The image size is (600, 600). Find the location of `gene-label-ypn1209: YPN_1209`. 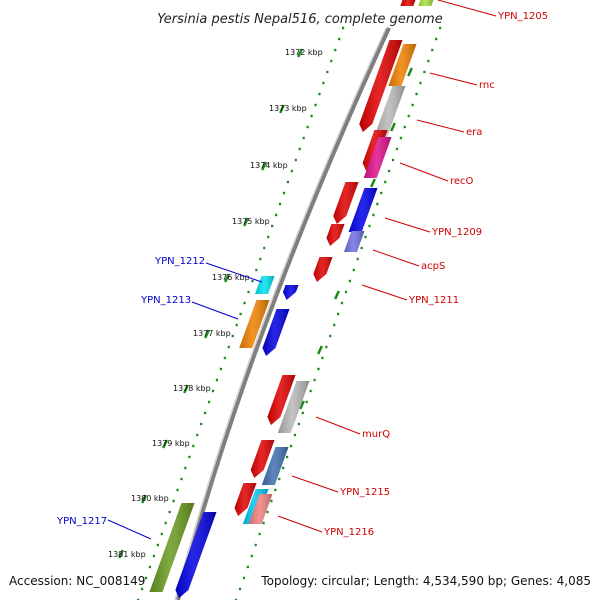

gene-label-ypn1209: YPN_1209 is located at coordinates (456, 232).